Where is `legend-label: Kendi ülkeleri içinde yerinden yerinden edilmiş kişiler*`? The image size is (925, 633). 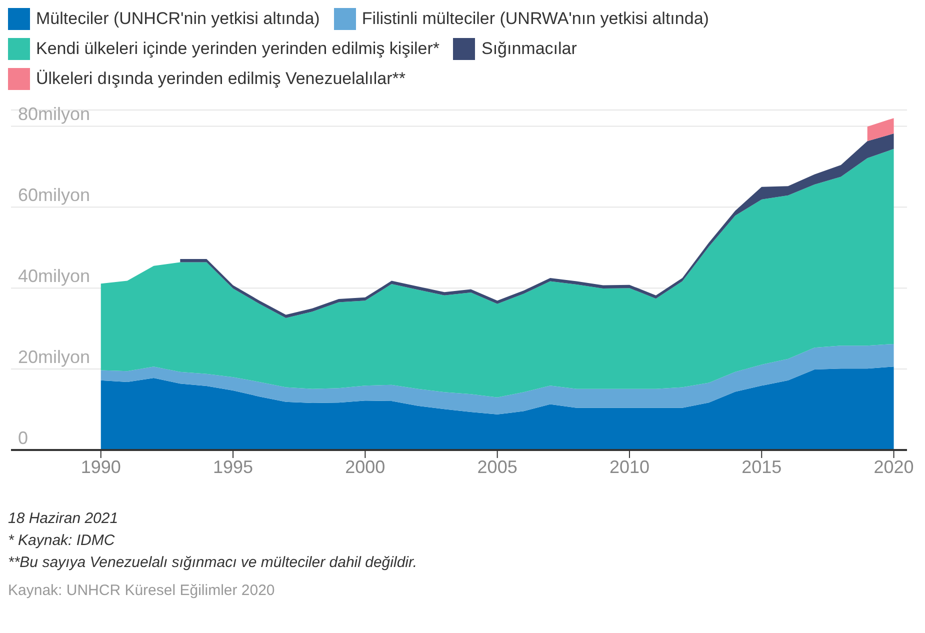
legend-label: Kendi ülkeleri içinde yerinden yerinden edilmiş kişiler* is located at coordinates (238, 49).